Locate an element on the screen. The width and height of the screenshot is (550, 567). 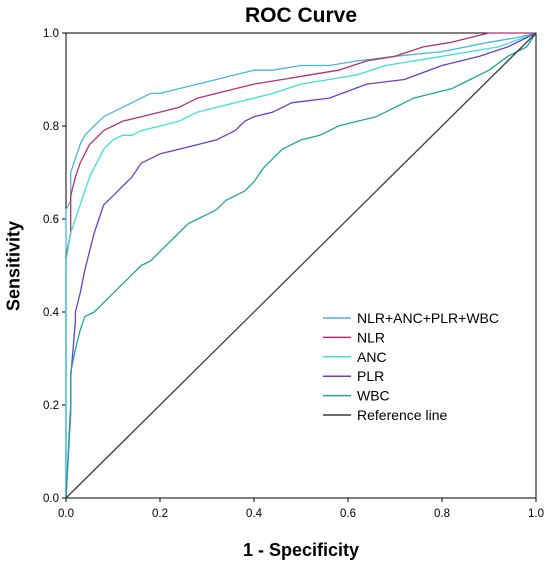
y-tick-label: 0.2 is located at coordinates (51, 406).